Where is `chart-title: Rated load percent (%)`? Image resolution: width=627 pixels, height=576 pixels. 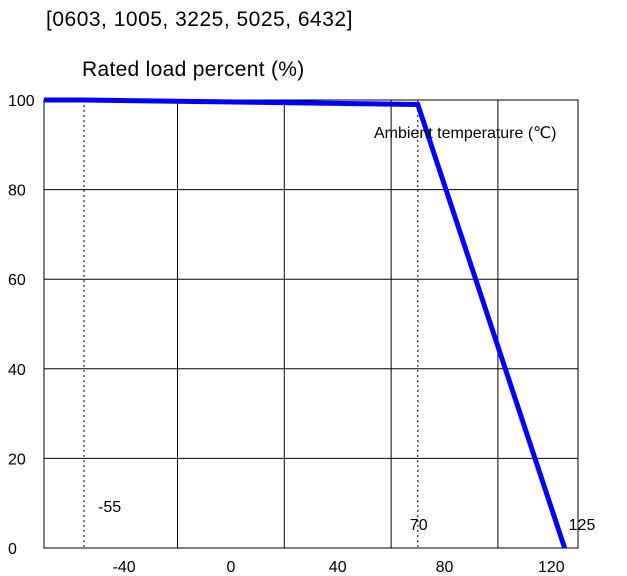
chart-title: Rated load percent (%) is located at coordinates (193, 69).